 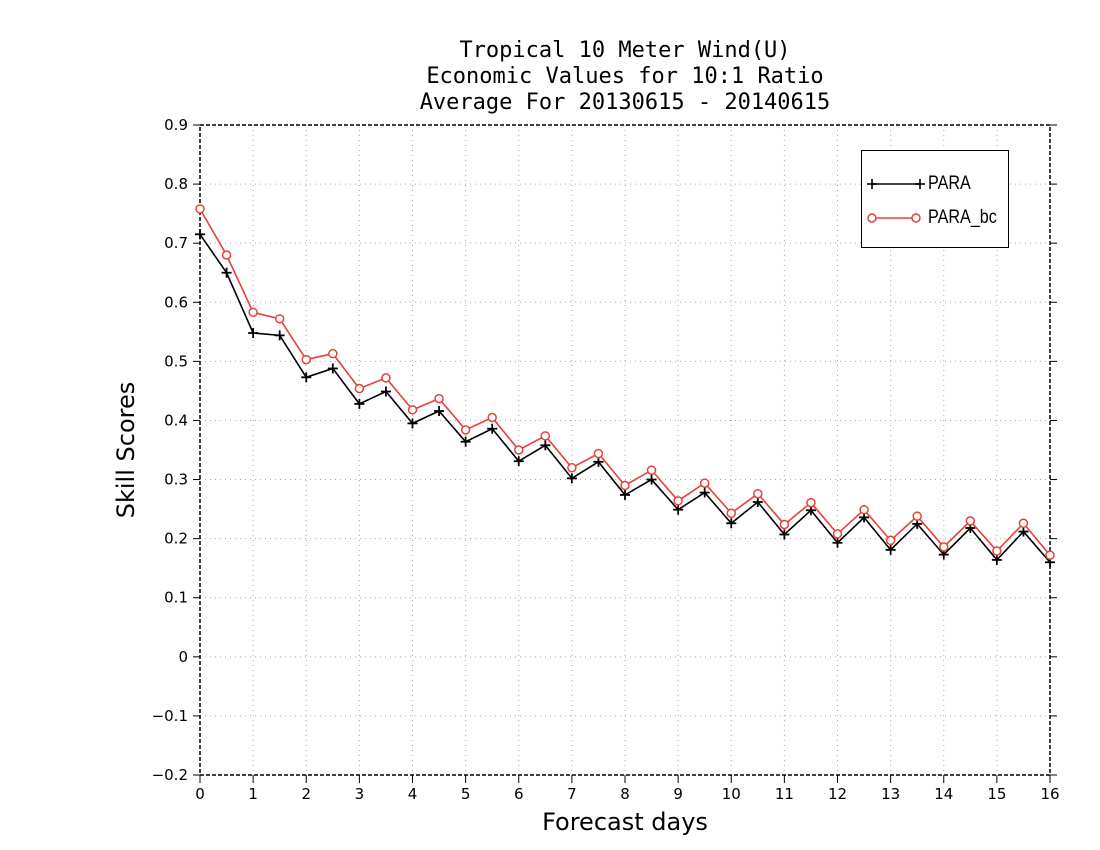 I want to click on y-tick-label: 0.3, so click(x=176, y=480).